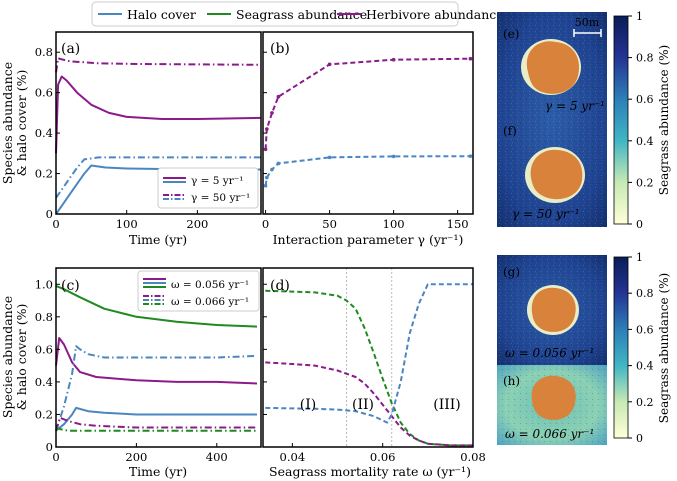 Image resolution: width=677 pixels, height=481 pixels. What do you see at coordinates (370, 471) in the screenshot?
I see `panel-d-xlabel: Seagrass mortality rate ω (yr⁻¹)` at bounding box center [370, 471].